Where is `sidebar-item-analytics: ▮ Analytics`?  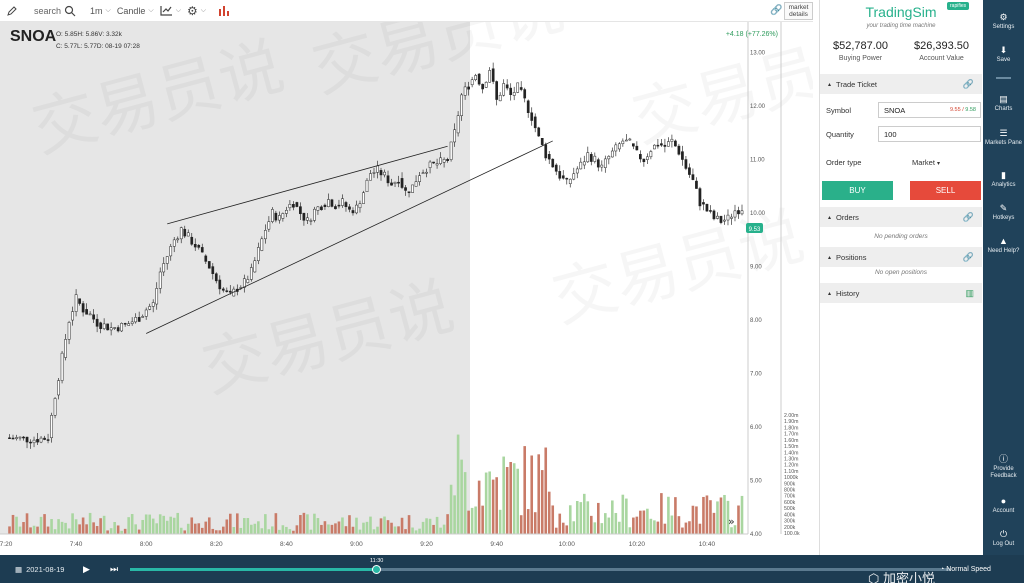
sidebar-item-analytics: ▮ Analytics is located at coordinates (1003, 179).